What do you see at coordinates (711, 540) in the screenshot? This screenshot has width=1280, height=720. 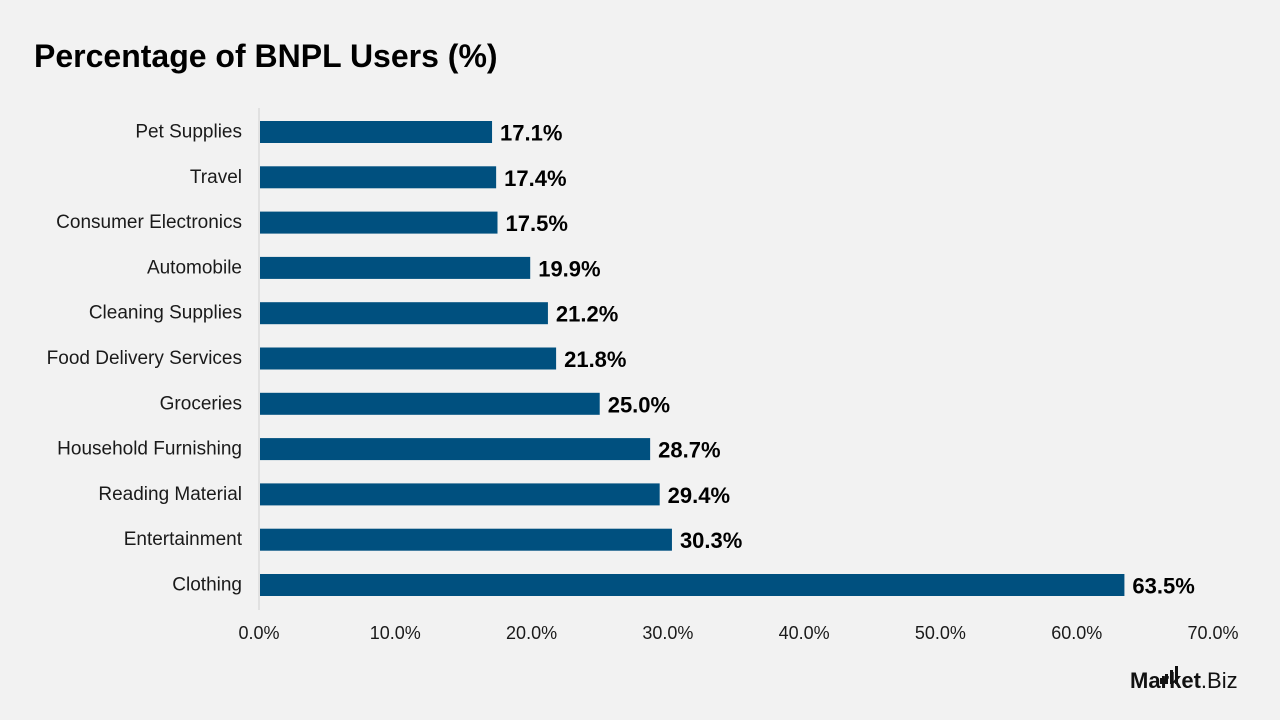 I see `value-label-entertainment: 30.3%` at bounding box center [711, 540].